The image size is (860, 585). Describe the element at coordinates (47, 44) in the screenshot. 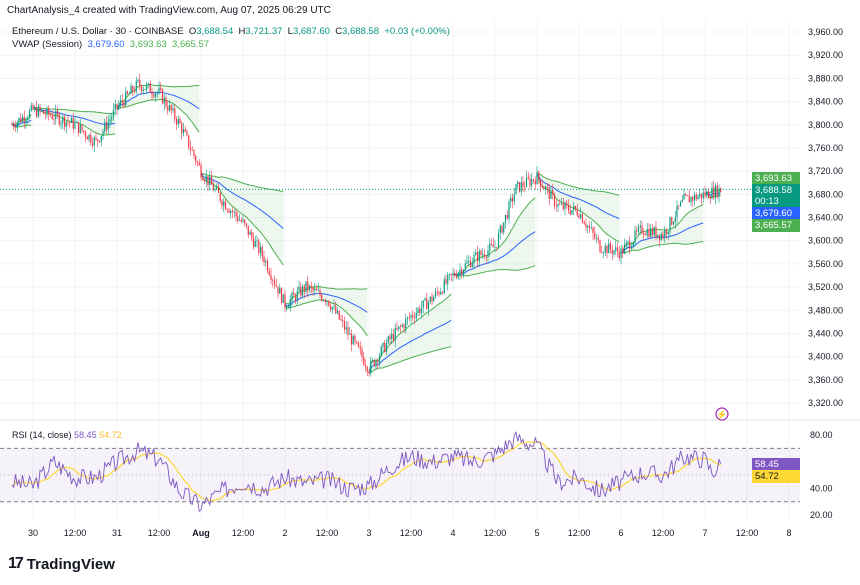

I see `vwap-label: VWAP (Session)` at that location.